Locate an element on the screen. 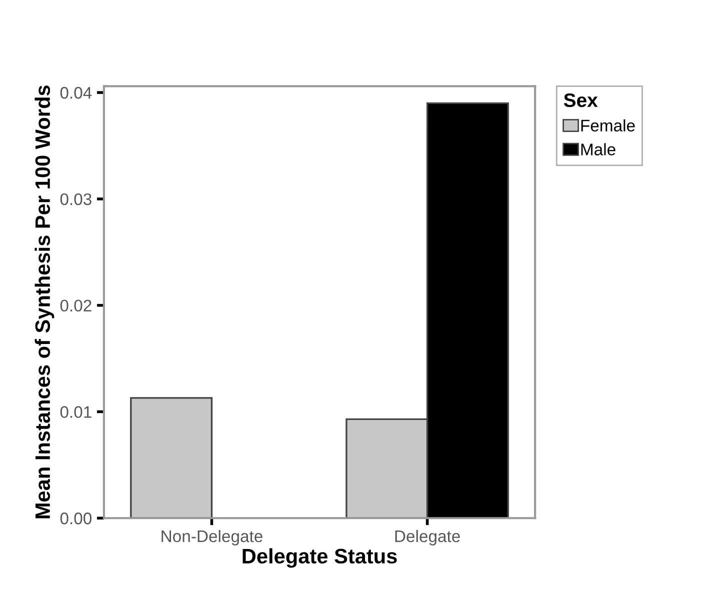  y-tick-label: 0.00 is located at coordinates (76, 518).